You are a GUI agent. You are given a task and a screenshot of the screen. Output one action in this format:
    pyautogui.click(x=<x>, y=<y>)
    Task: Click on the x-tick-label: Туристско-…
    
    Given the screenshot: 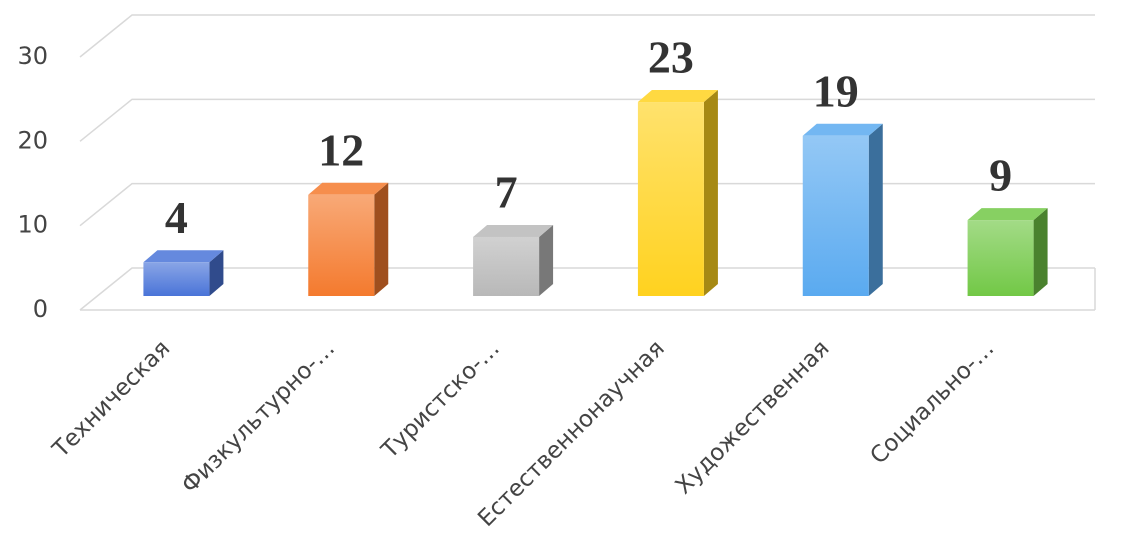 What is the action you would take?
    pyautogui.click(x=440, y=399)
    